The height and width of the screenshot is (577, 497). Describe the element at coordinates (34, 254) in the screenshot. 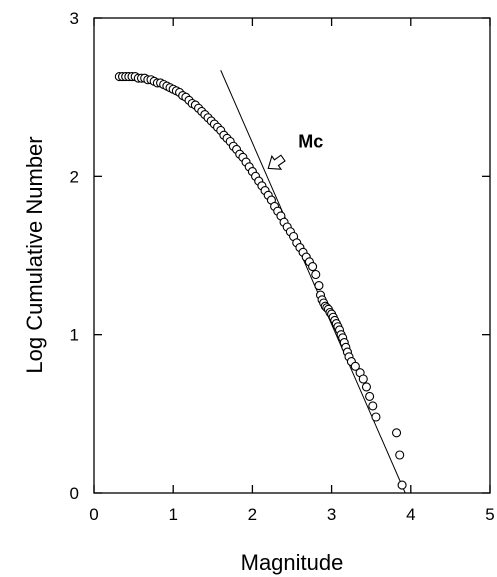

I see `y-axis-title: Log Cumulative Number` at that location.